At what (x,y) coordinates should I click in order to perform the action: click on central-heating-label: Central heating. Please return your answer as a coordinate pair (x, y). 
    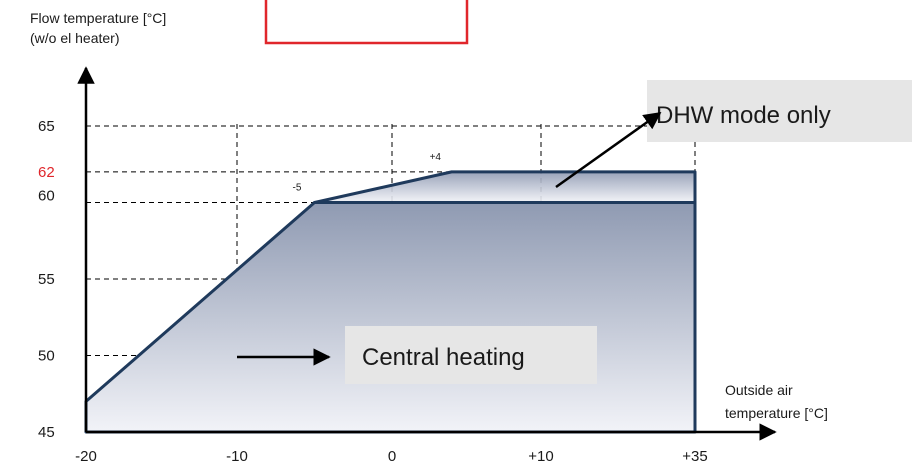
    Looking at the image, I should click on (443, 357).